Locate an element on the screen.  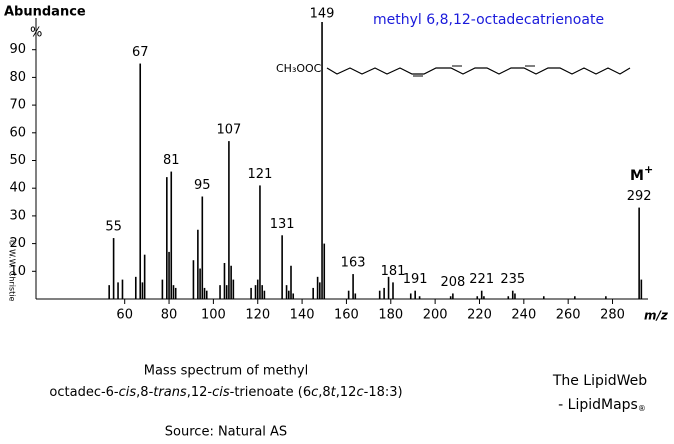
y-tick-label: 60 is located at coordinates (17, 132).